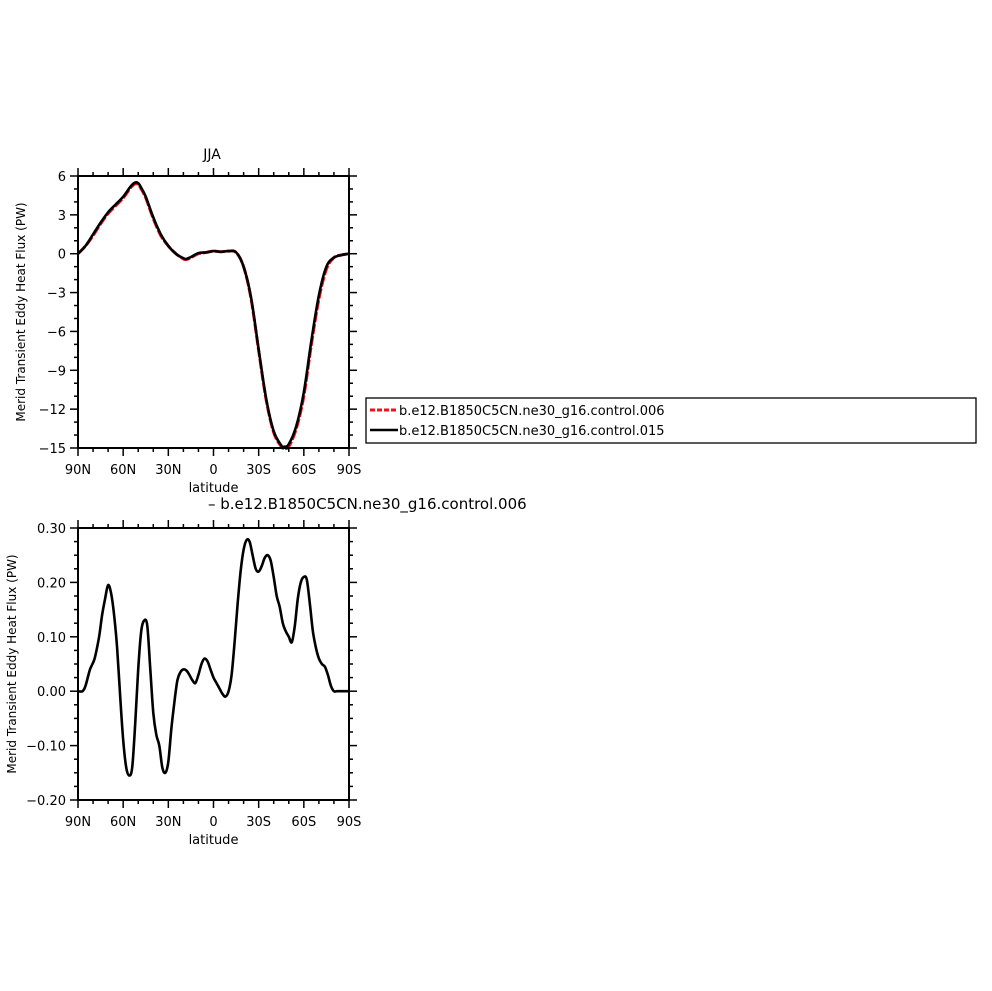  What do you see at coordinates (62, 255) in the screenshot?
I see `y-tick-label: 0` at bounding box center [62, 255].